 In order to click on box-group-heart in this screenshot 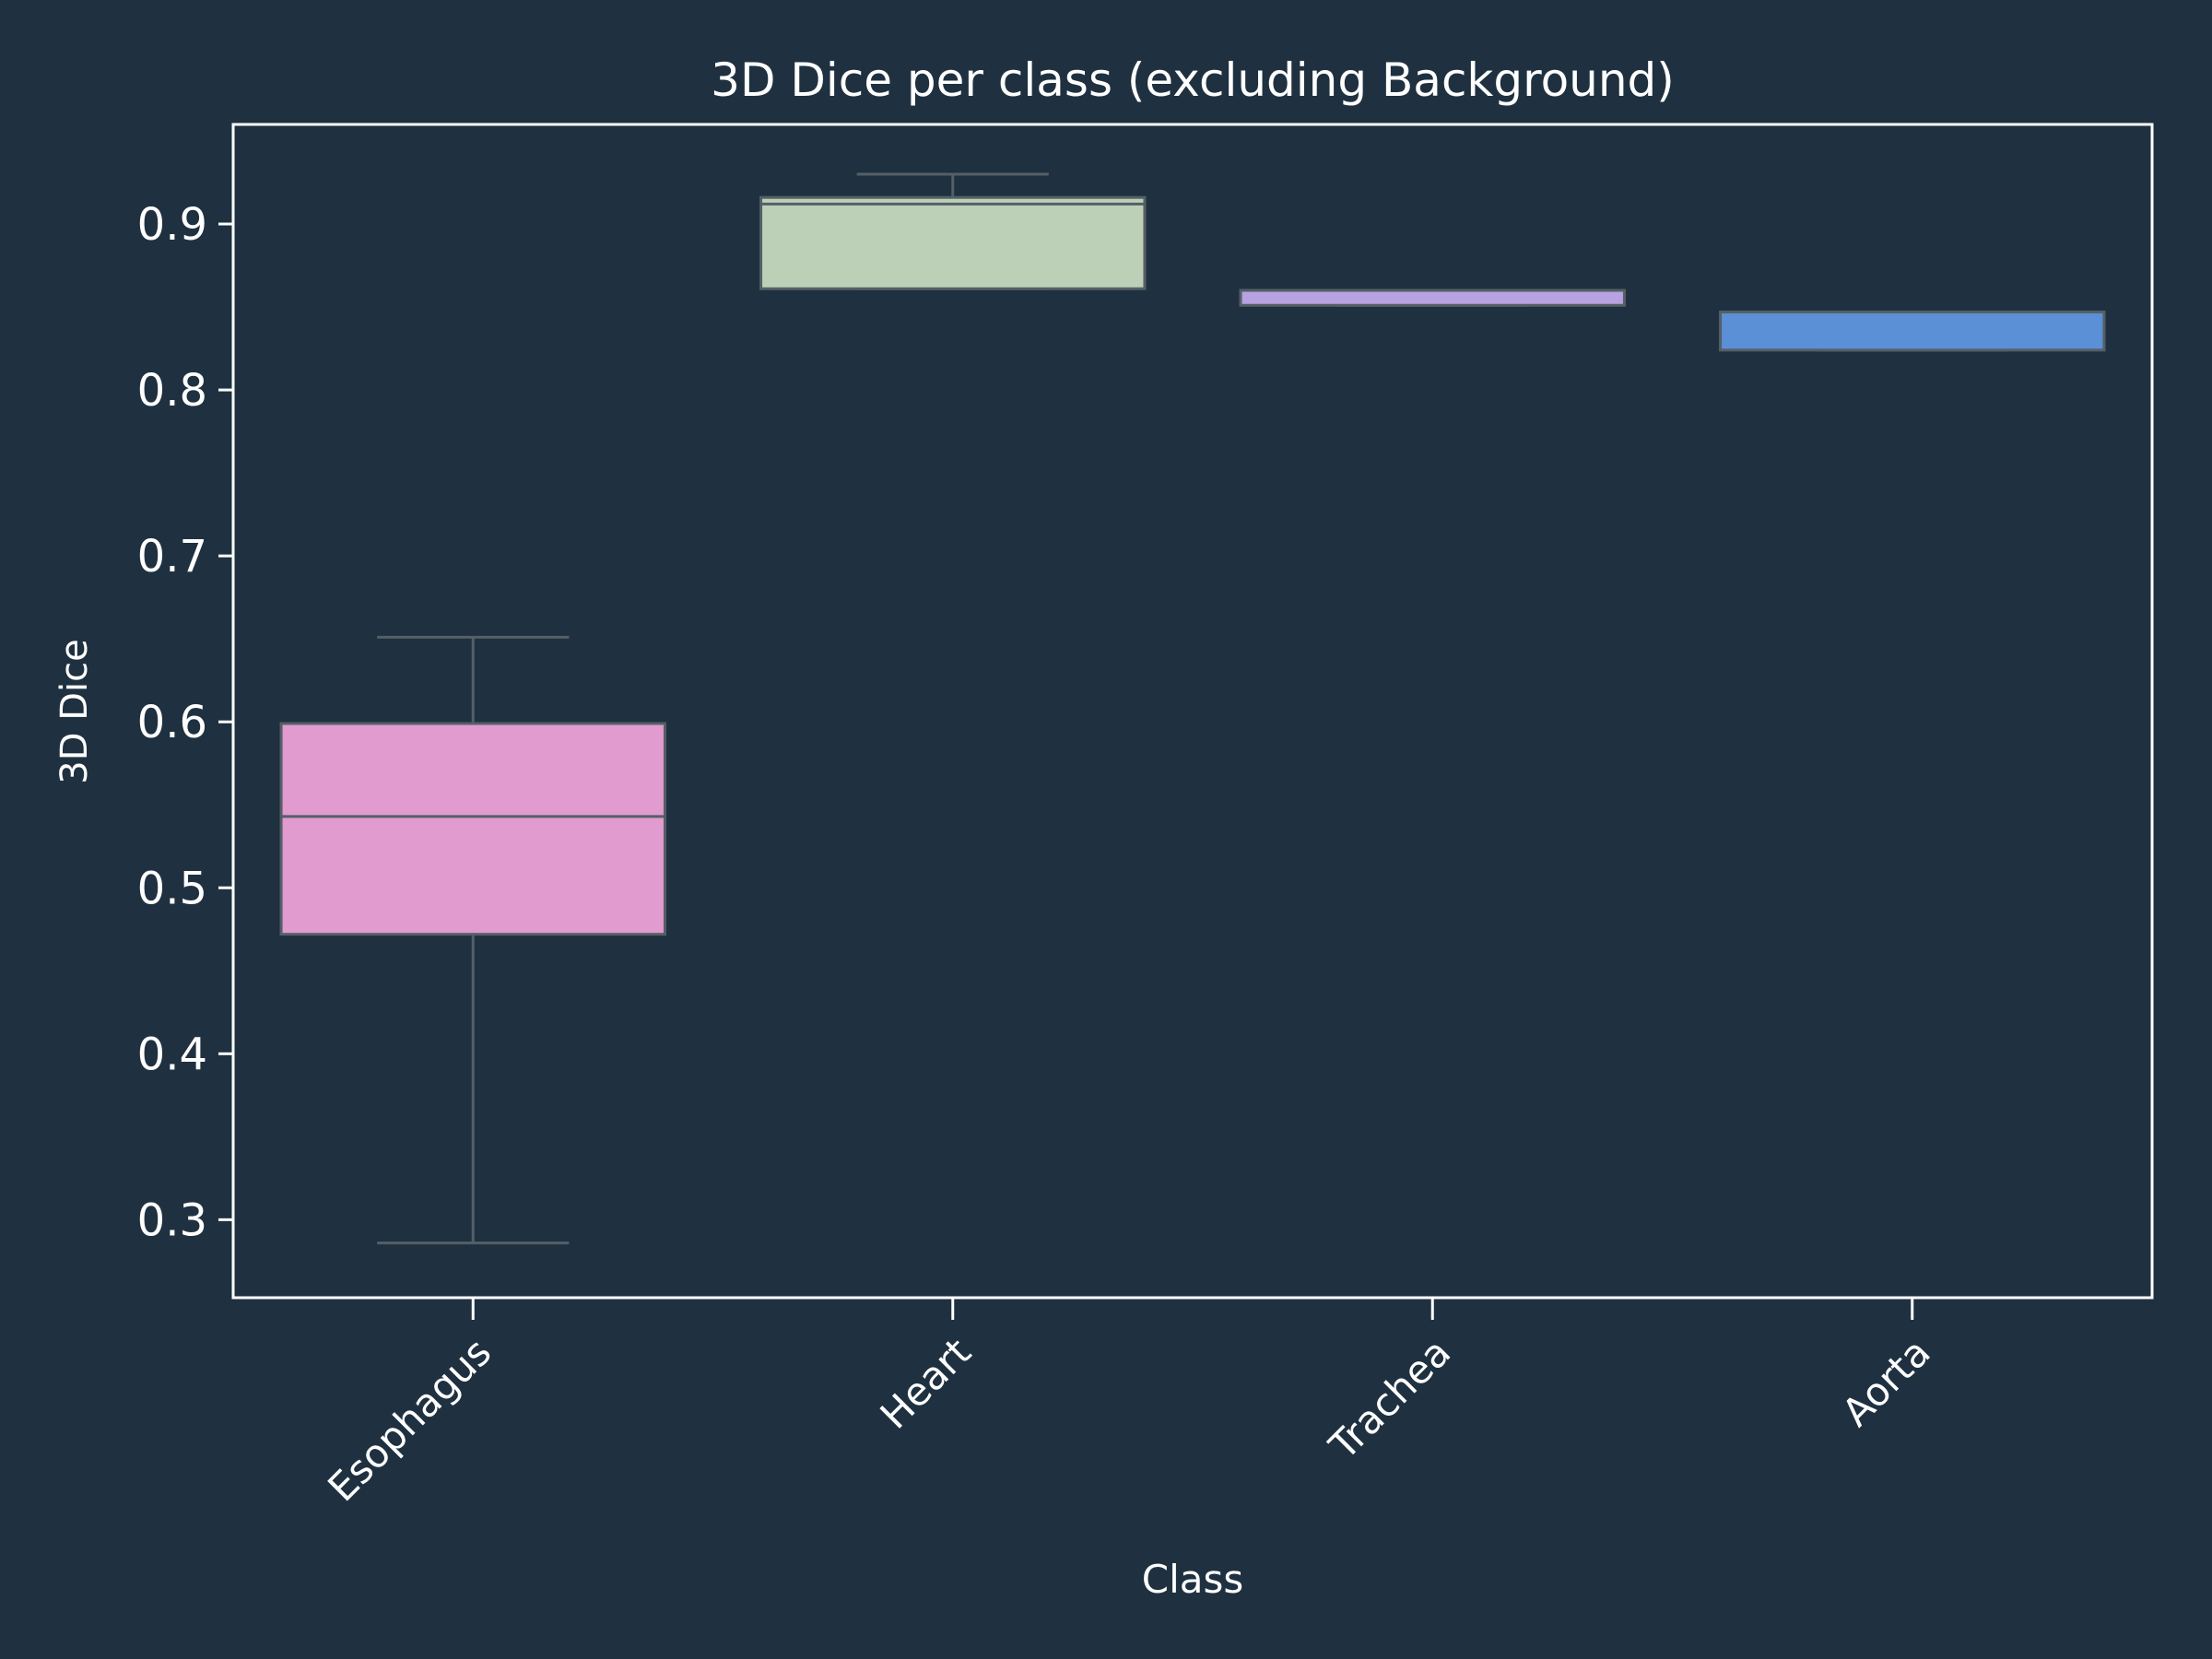, I will do `click(953, 231)`.